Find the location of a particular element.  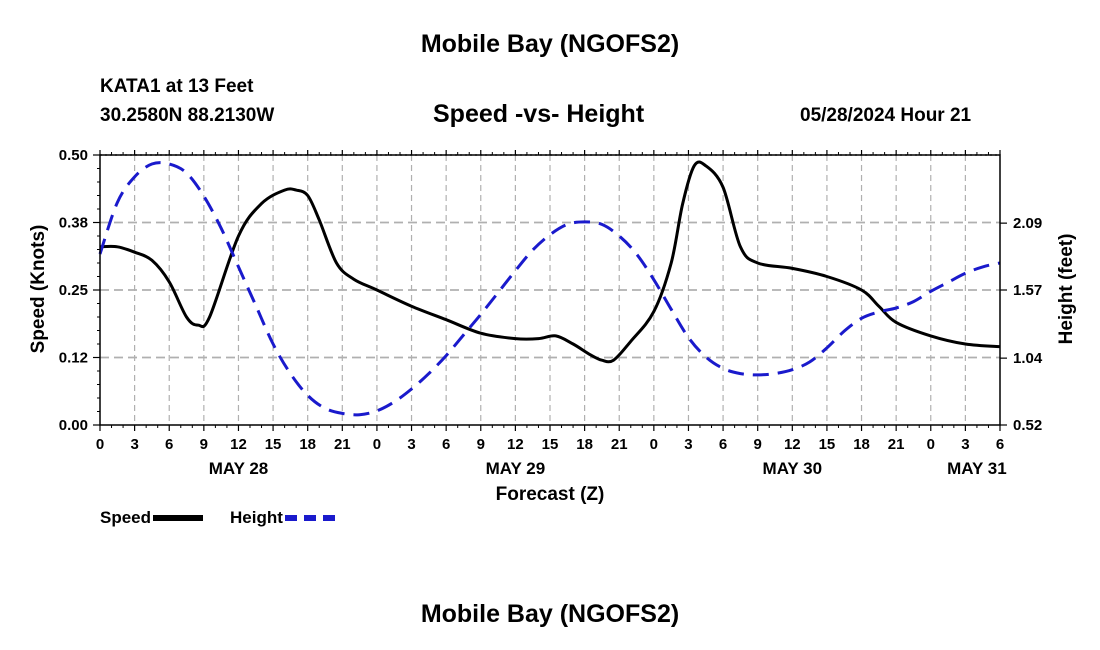

y-right-tick-label: 1.57 is located at coordinates (1027, 290).